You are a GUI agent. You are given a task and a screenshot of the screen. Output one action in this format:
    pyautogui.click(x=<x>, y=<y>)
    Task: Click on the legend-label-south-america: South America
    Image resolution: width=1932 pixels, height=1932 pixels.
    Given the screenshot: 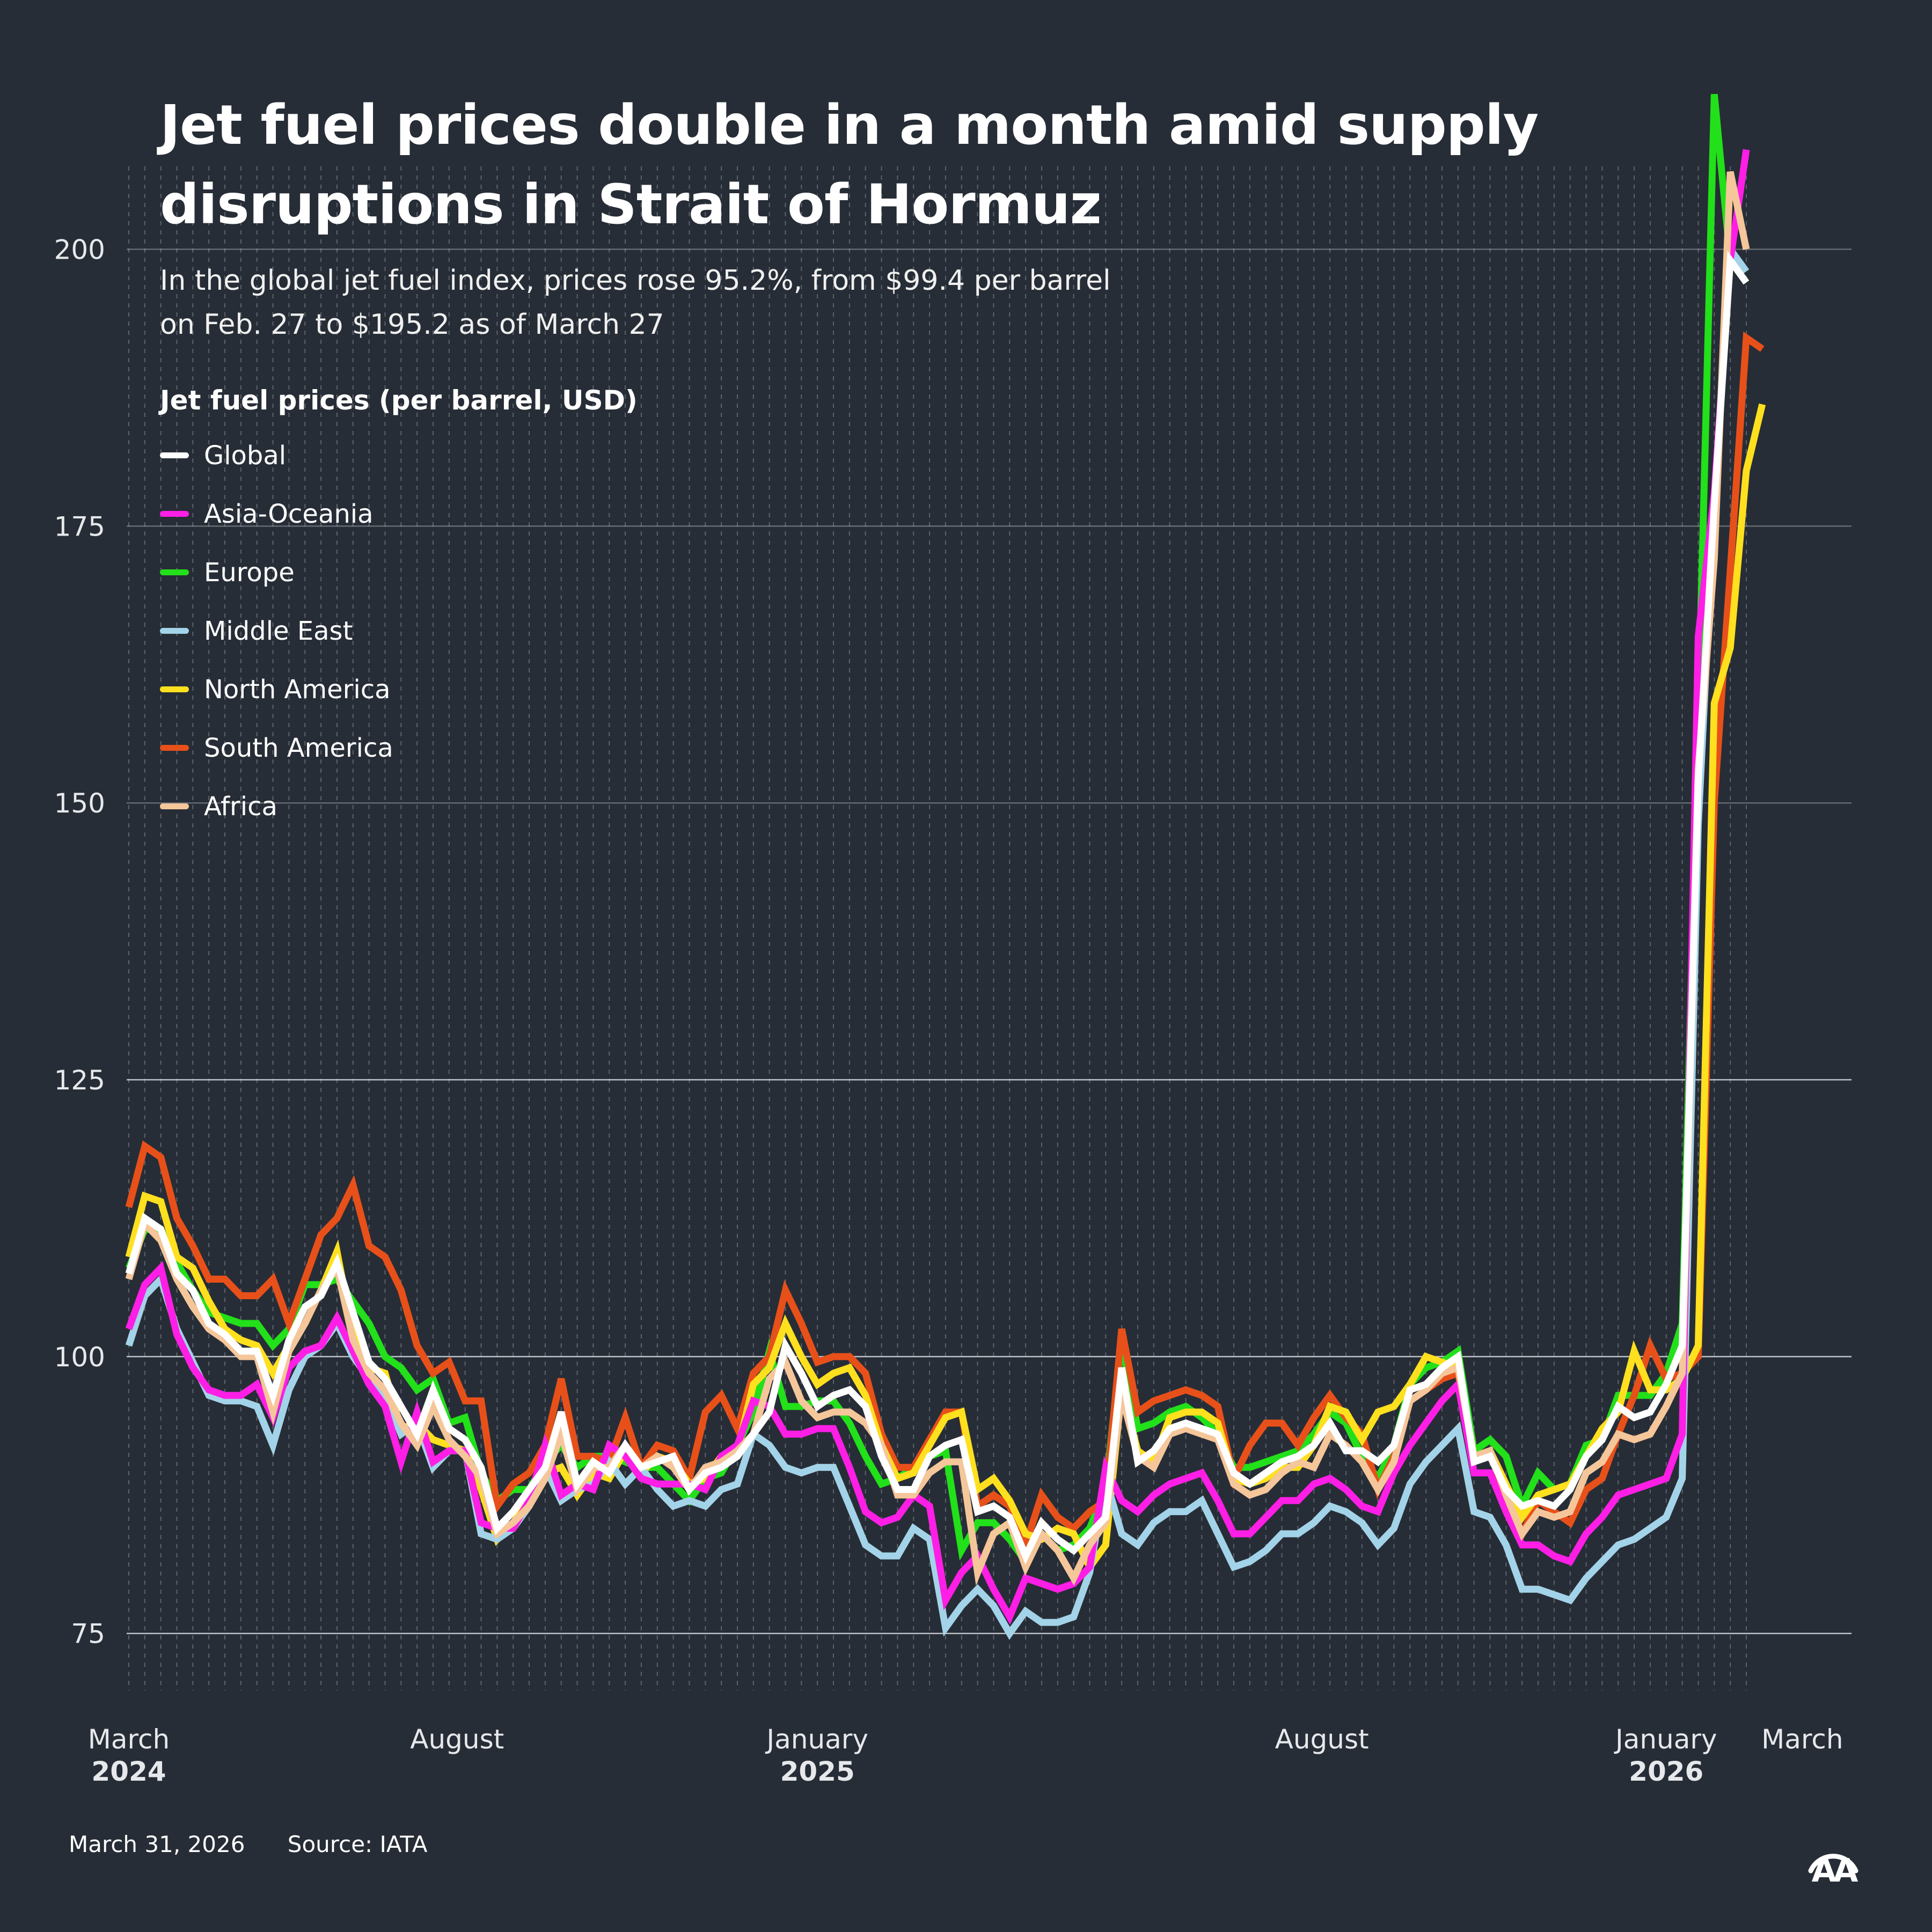 What is the action you would take?
    pyautogui.click(x=298, y=748)
    